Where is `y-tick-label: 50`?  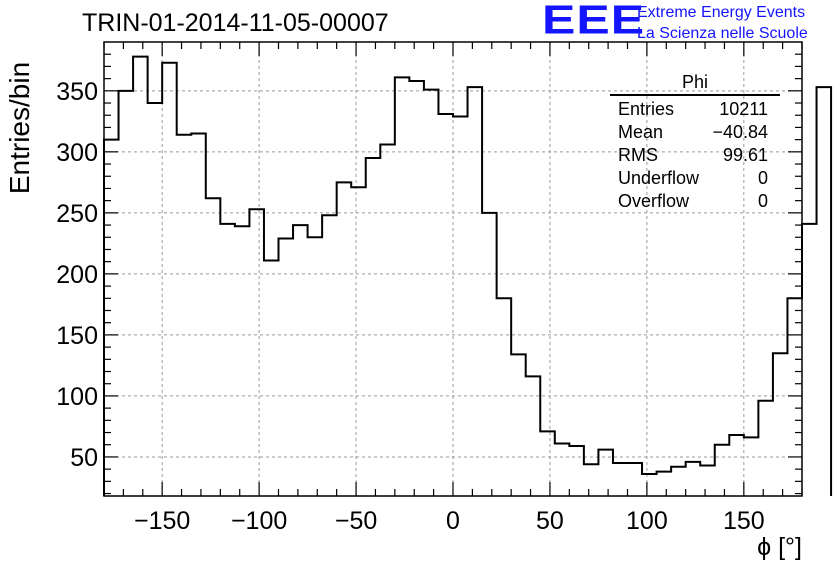 y-tick-label: 50 is located at coordinates (84, 458).